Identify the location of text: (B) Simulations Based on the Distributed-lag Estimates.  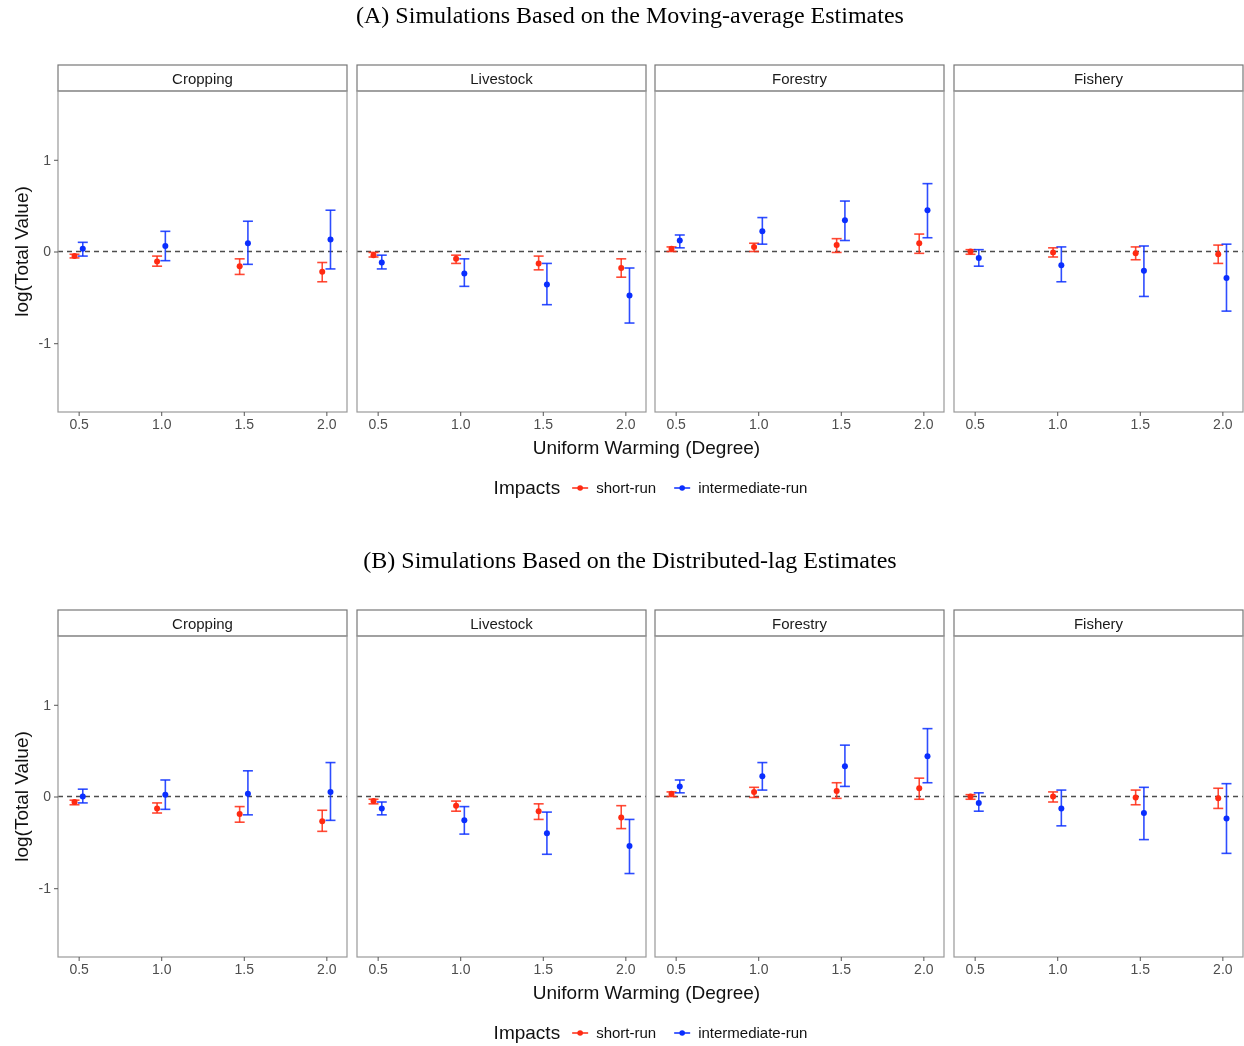
(630, 560).